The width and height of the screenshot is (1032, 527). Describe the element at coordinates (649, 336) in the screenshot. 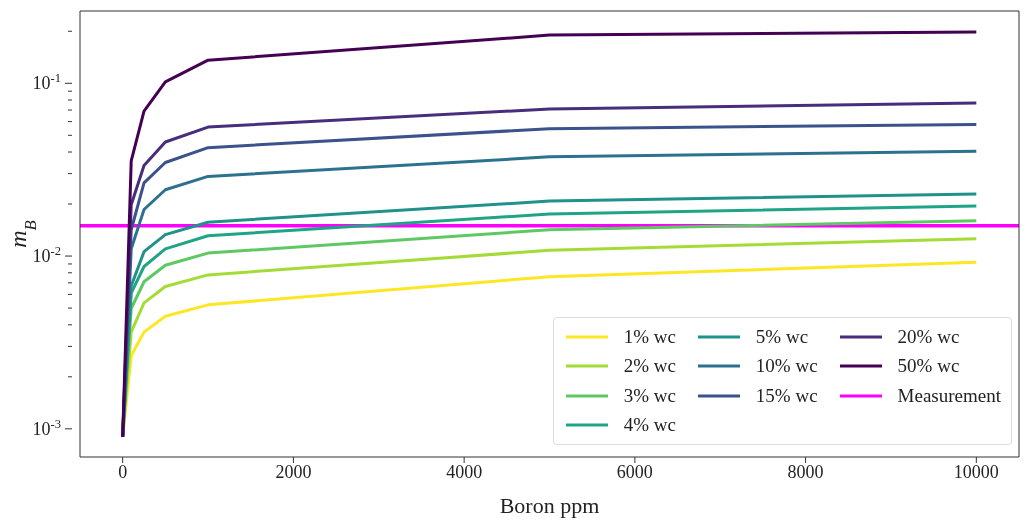

I see `legend-label: 1% wc` at that location.